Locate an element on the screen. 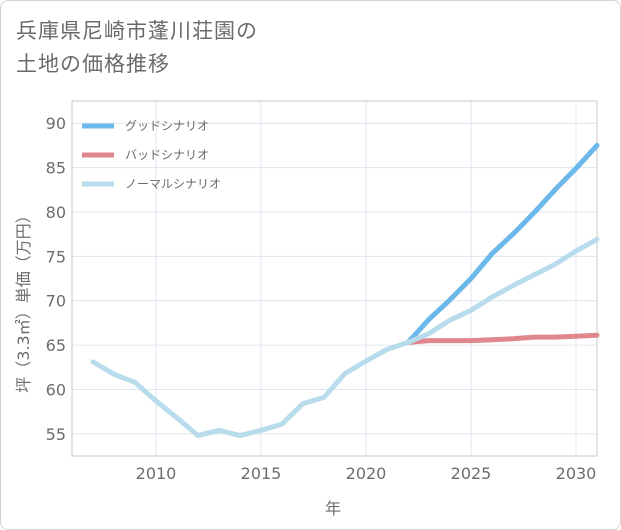 The image size is (621, 530). y-tick-label: 80 is located at coordinates (56, 212).